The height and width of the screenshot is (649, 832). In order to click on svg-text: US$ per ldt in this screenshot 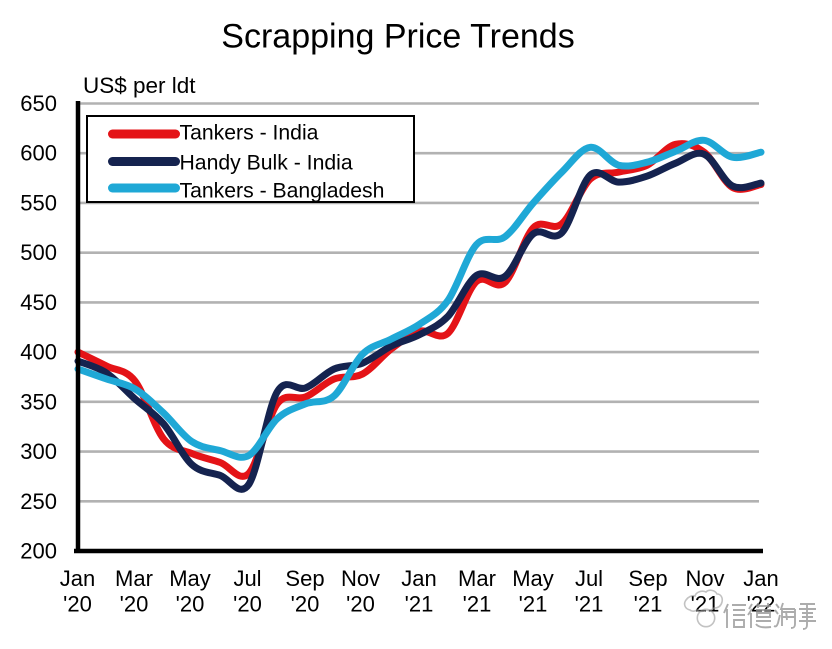, I will do `click(139, 85)`.